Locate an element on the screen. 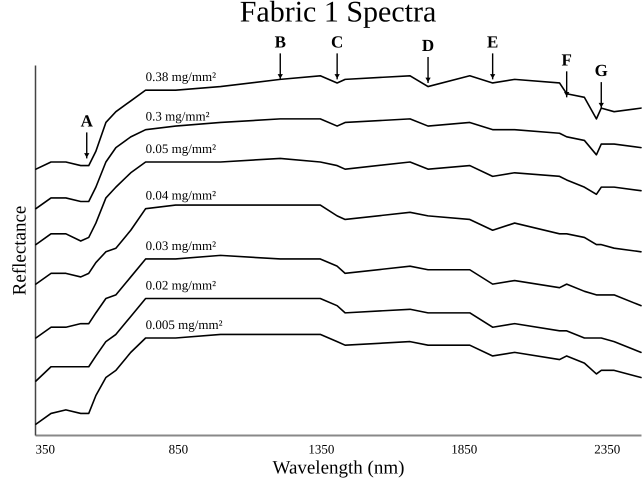 This screenshot has height=486, width=642. annotation: E is located at coordinates (492, 42).